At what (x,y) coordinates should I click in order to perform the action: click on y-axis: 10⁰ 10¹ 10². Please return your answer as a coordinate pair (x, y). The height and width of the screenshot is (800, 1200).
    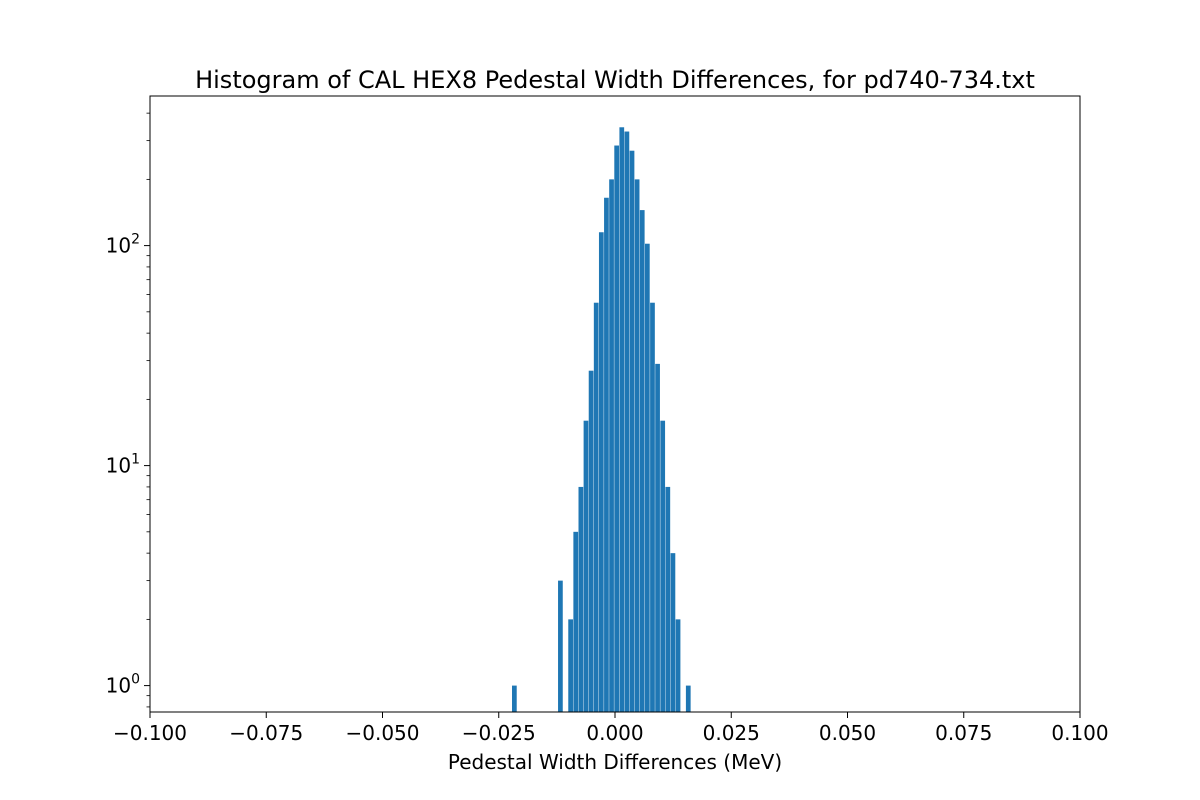
    Looking at the image, I should click on (128, 410).